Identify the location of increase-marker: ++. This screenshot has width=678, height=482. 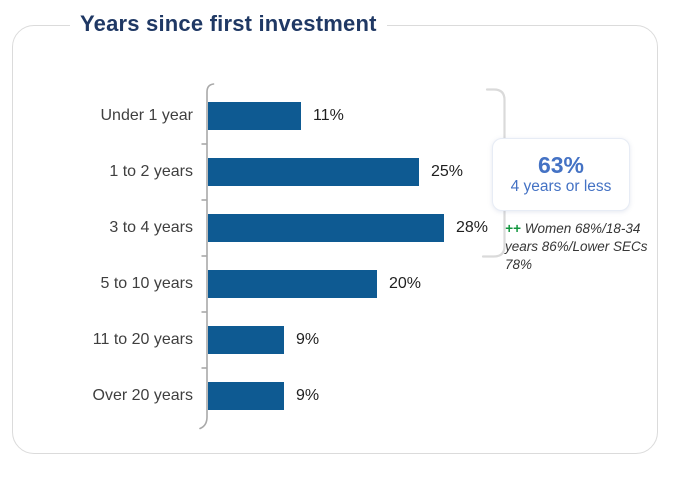
(513, 228).